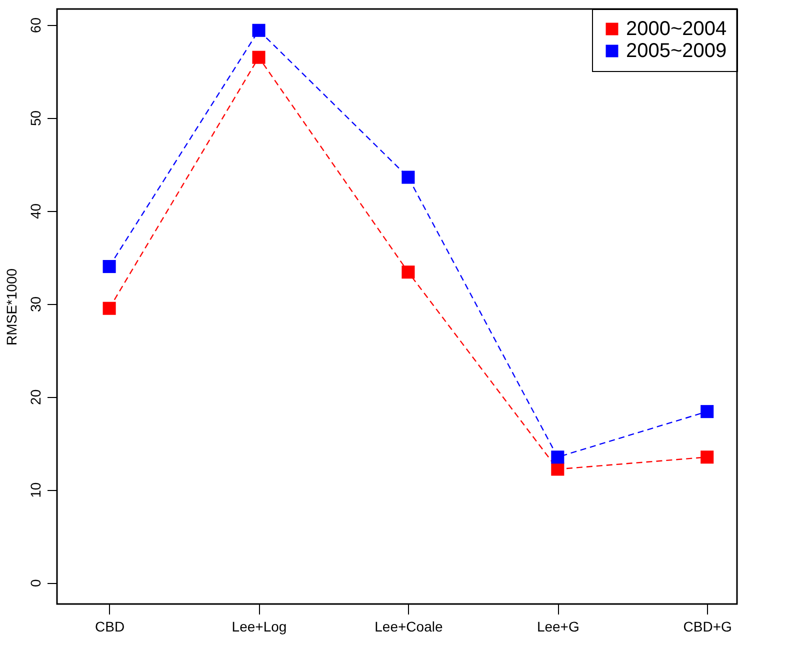 This screenshot has height=667, width=804. I want to click on y-tick-label: 10, so click(36, 490).